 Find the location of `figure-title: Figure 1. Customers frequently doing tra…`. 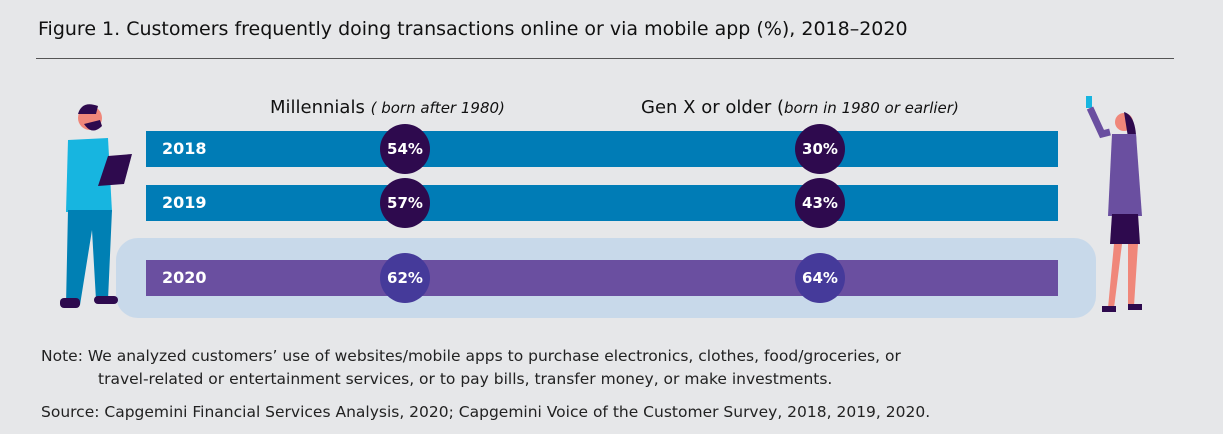

figure-title: Figure 1. Customers frequently doing tra… is located at coordinates (473, 29).